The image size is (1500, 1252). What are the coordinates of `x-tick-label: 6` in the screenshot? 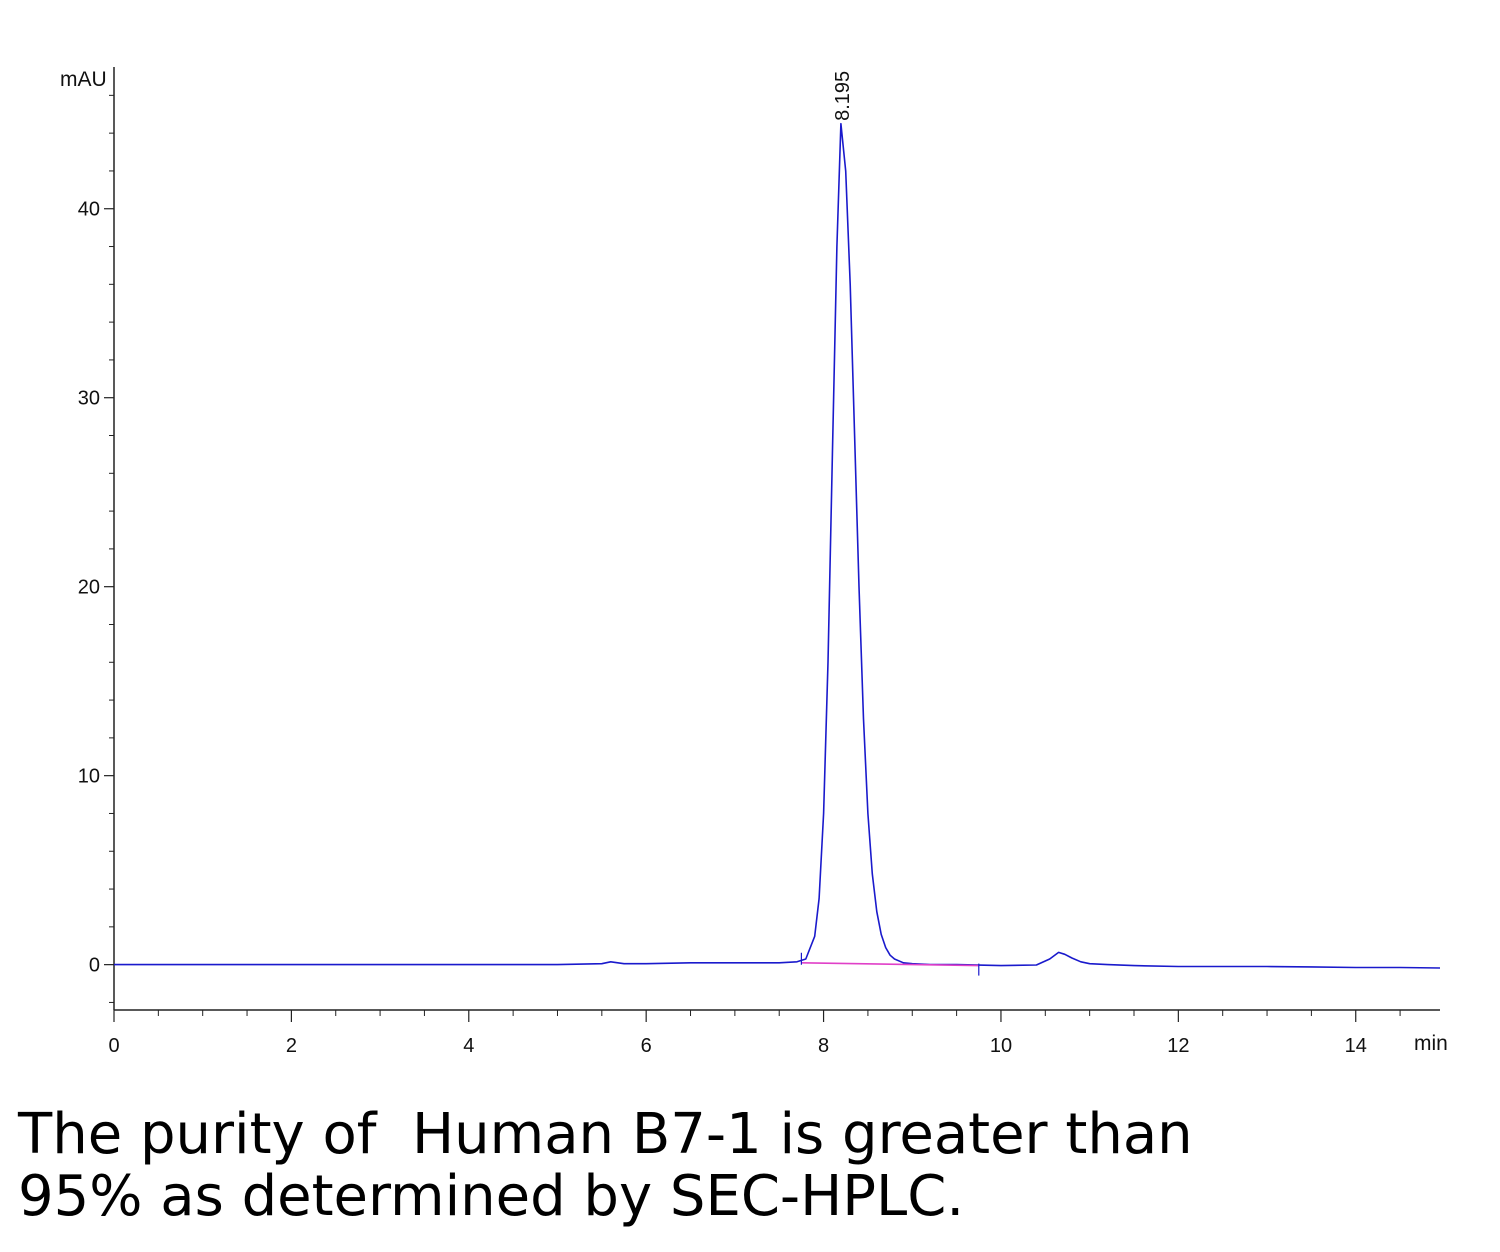 It's located at (646, 1046).